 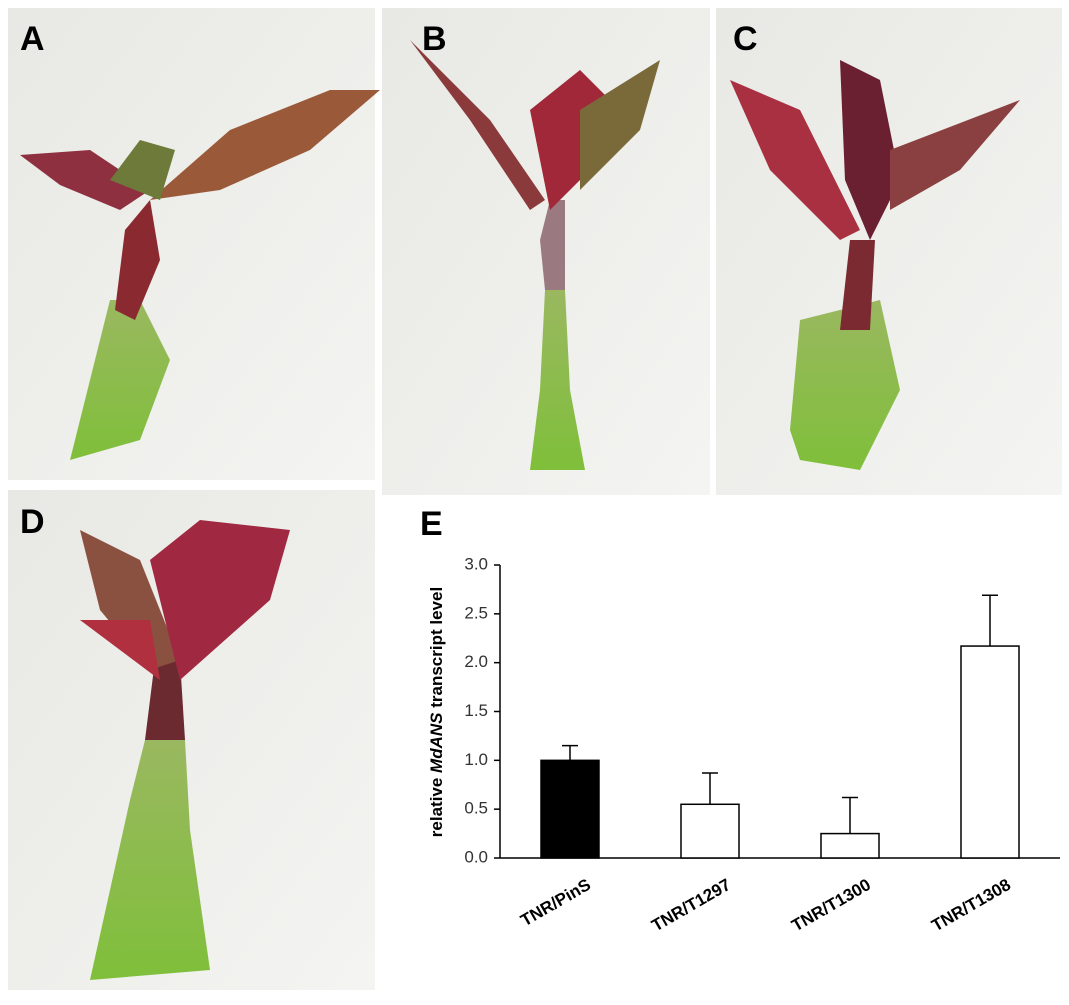 What do you see at coordinates (831, 905) in the screenshot?
I see `x-tick-label: TNR/T1300` at bounding box center [831, 905].